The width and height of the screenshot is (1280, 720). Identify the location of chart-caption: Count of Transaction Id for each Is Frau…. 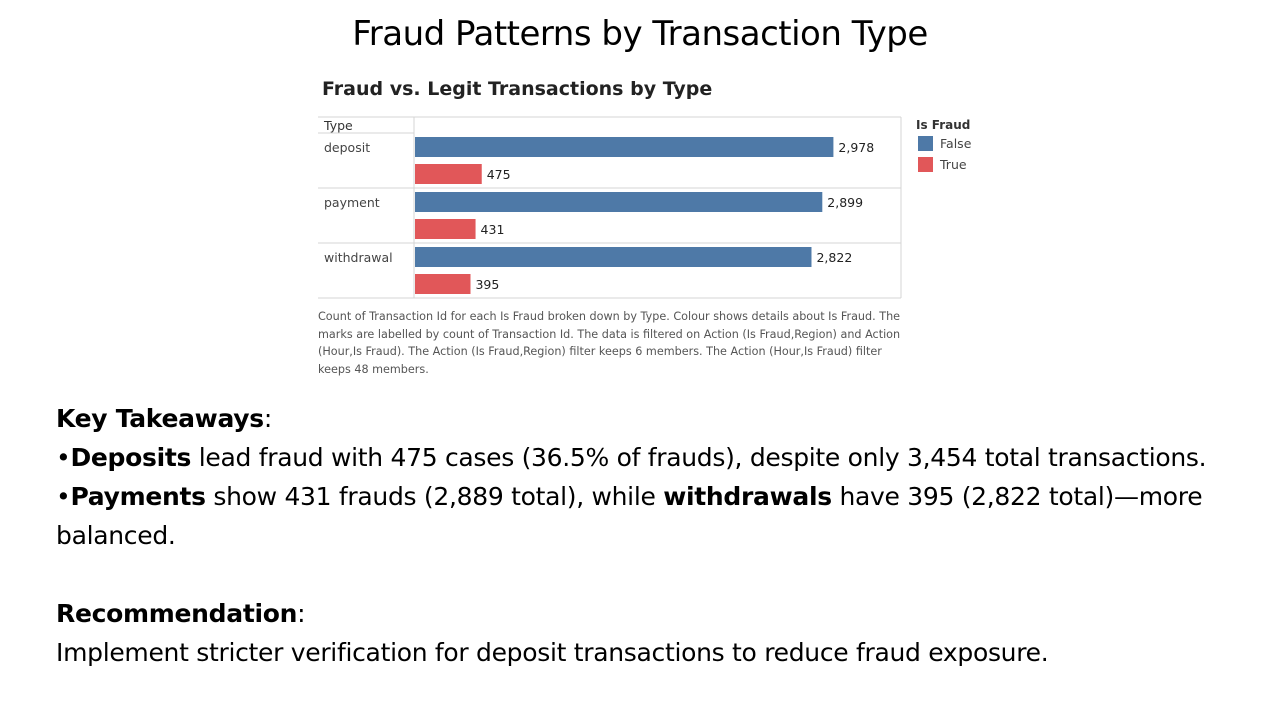
(609, 343).